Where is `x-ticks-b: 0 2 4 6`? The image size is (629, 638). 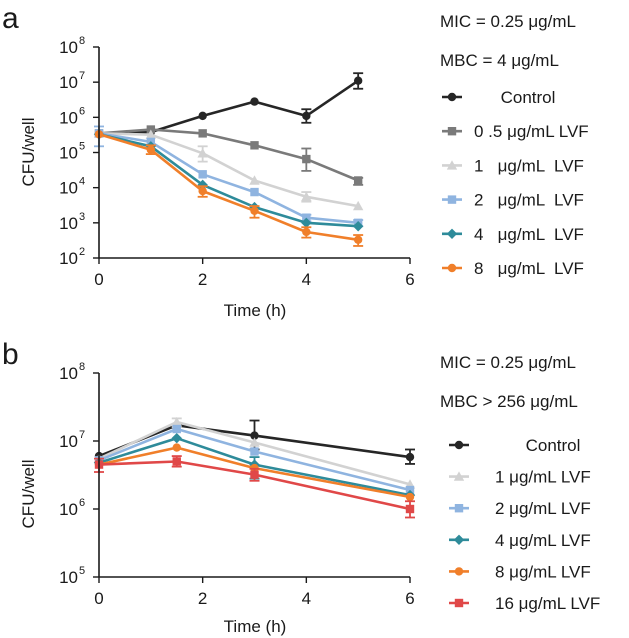
x-ticks-b: 0 2 4 6 is located at coordinates (254, 592).